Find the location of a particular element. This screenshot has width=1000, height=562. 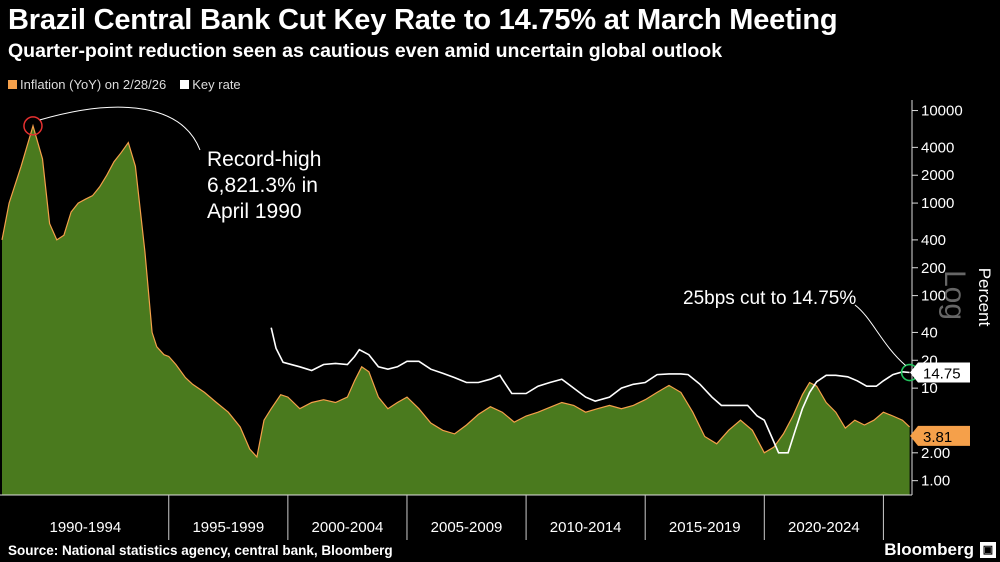

key-rate-end-badge is located at coordinates (940, 372).